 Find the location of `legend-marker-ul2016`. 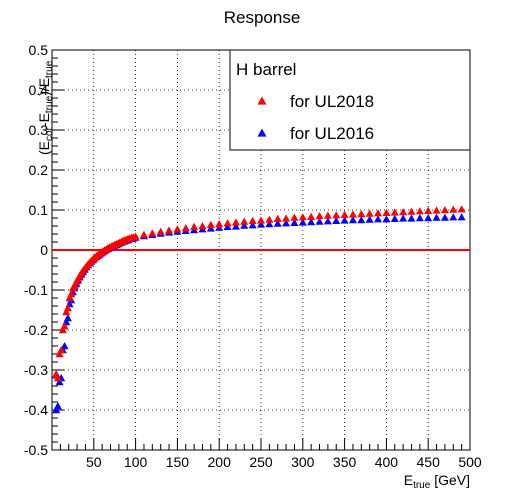

legend-marker-ul2016 is located at coordinates (262, 132).